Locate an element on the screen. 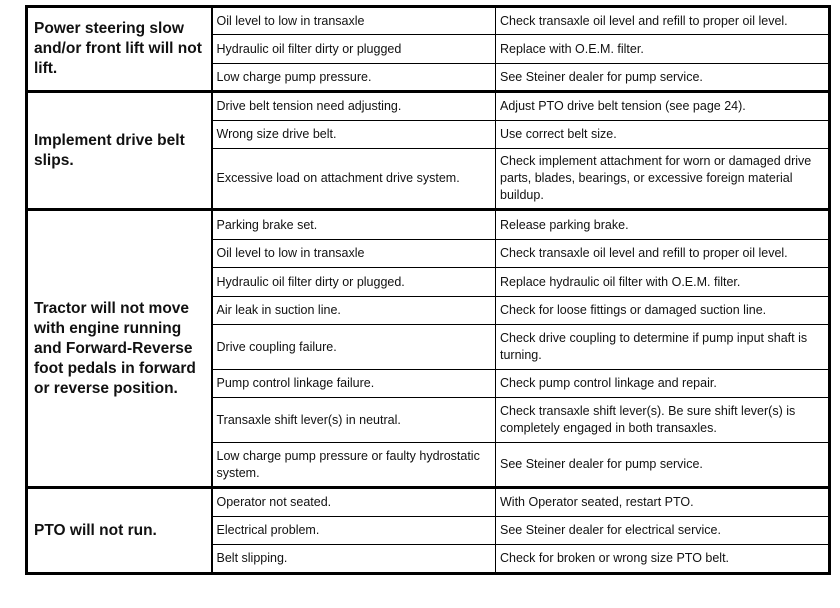 Image resolution: width=840 pixels, height=608 pixels. cause-cell: Drive belt tension need adjusting. is located at coordinates (353, 105).